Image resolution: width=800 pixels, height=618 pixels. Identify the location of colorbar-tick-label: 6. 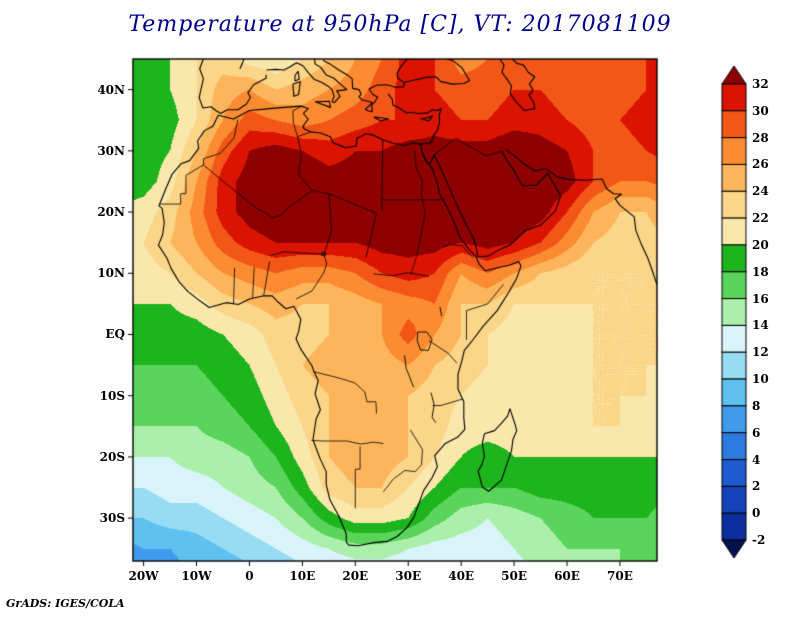
(756, 432).